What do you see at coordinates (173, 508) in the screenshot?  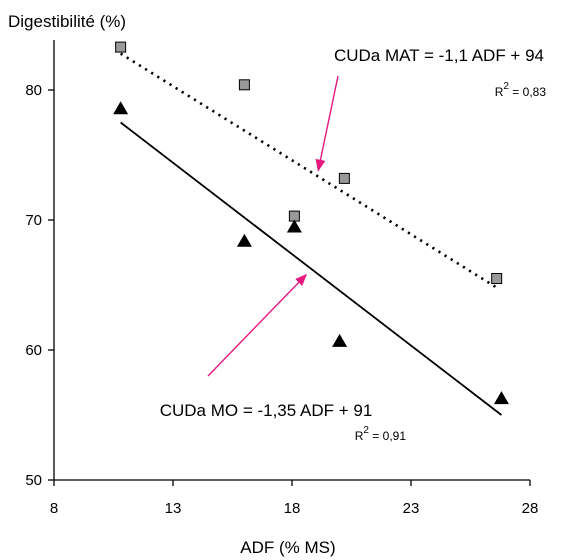 I see `x-tick-label: 13` at bounding box center [173, 508].